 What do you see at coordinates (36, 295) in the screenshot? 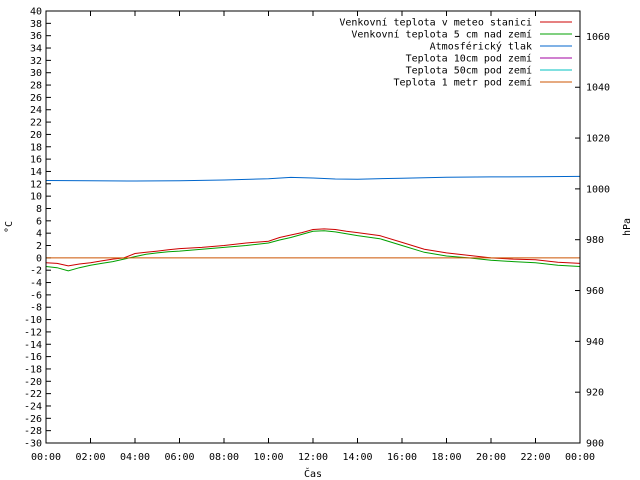
I see `y-tick-label: -6` at bounding box center [36, 295].